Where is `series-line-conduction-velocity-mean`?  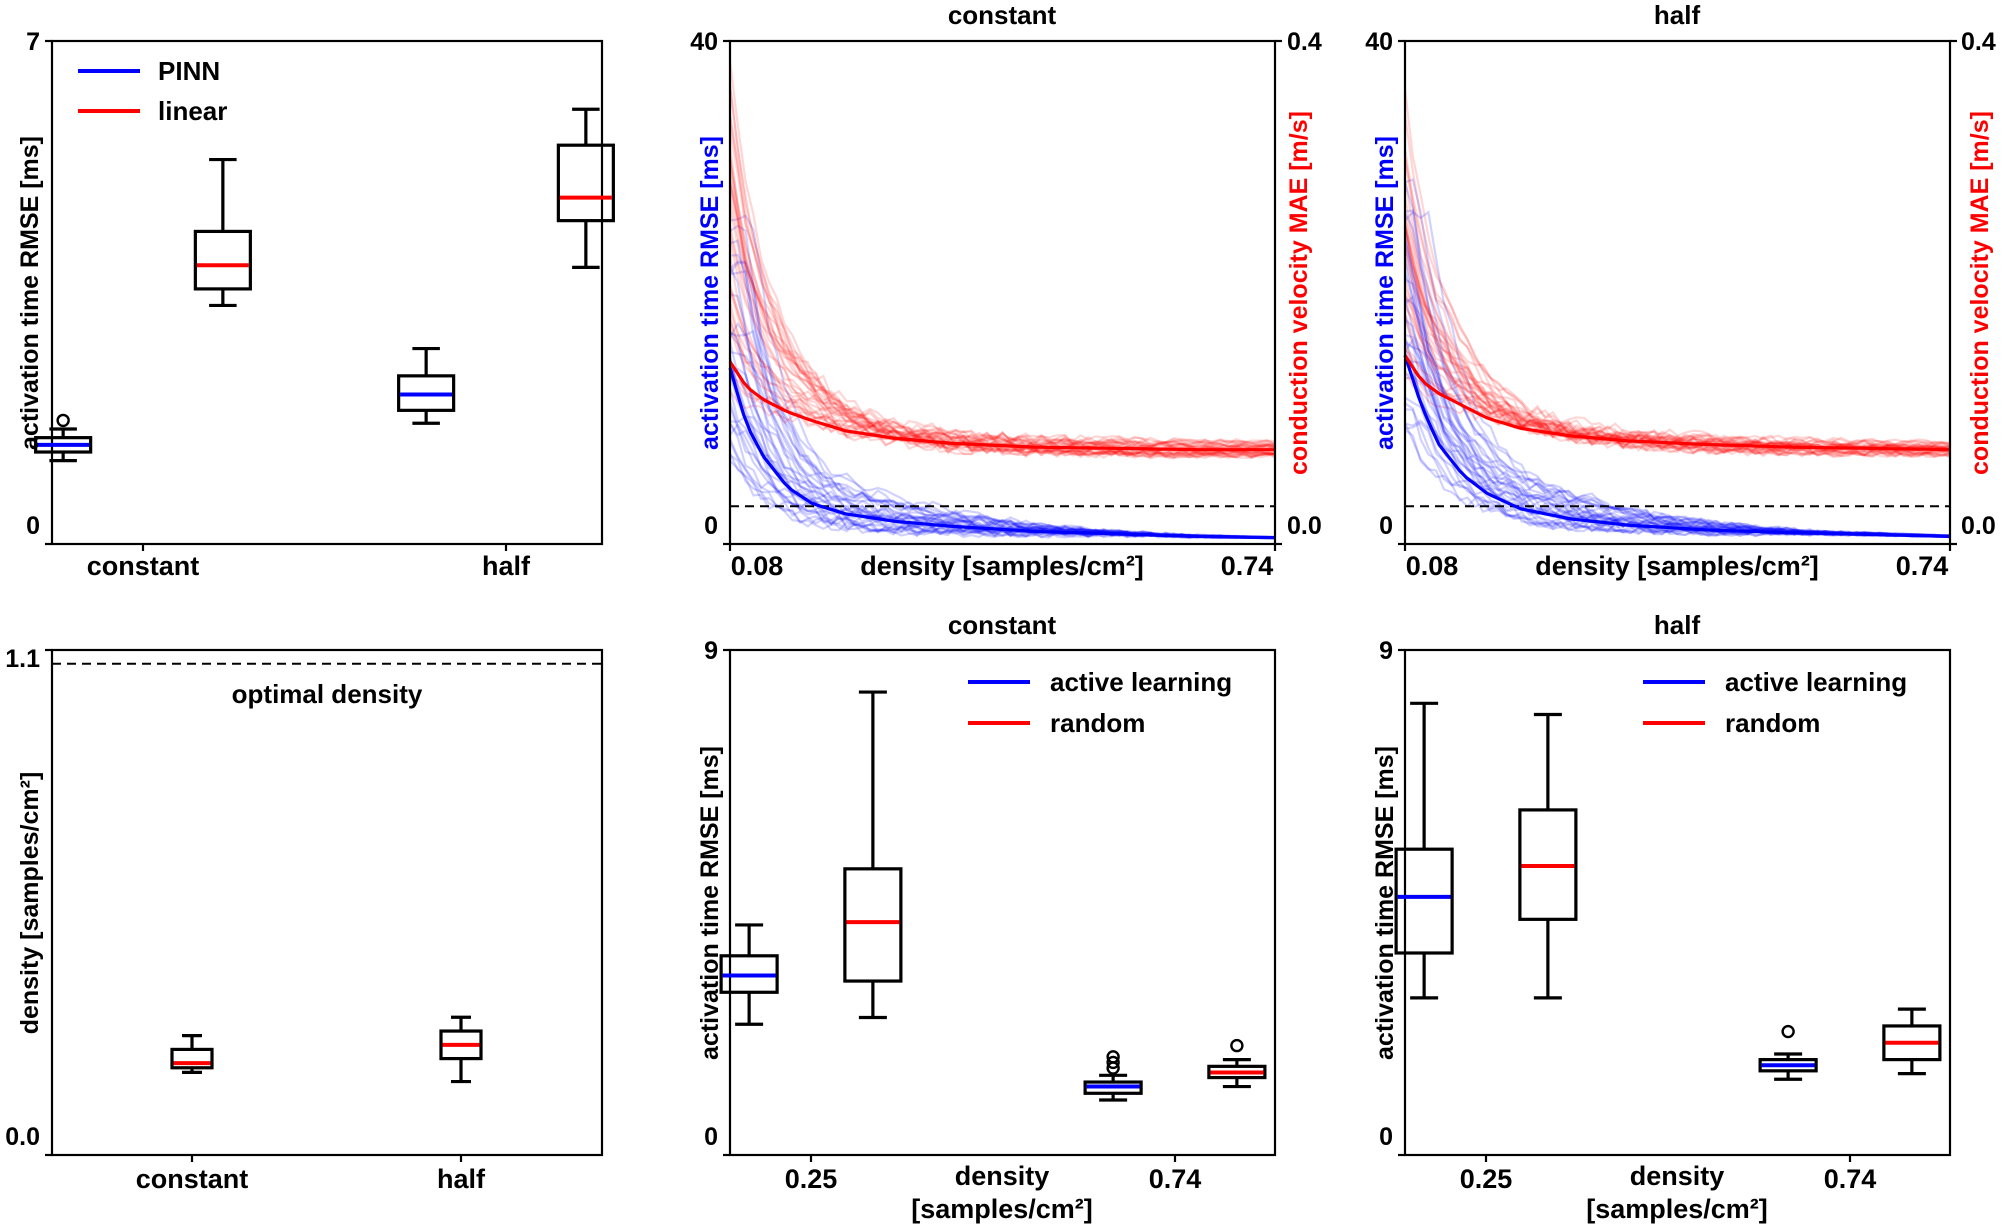 series-line-conduction-velocity-mean is located at coordinates (1677, 403).